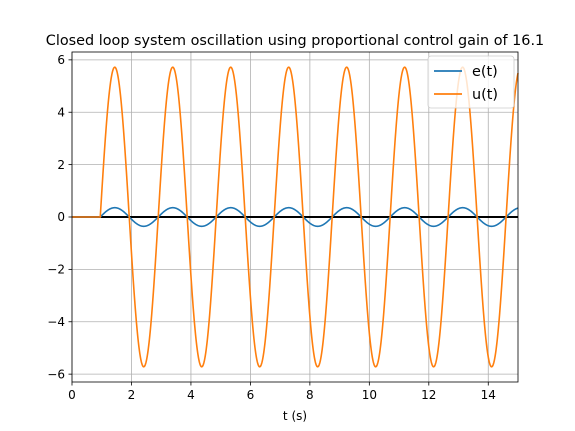 This screenshot has height=431, width=575. What do you see at coordinates (310, 395) in the screenshot?
I see `x-tick-label: 8` at bounding box center [310, 395].